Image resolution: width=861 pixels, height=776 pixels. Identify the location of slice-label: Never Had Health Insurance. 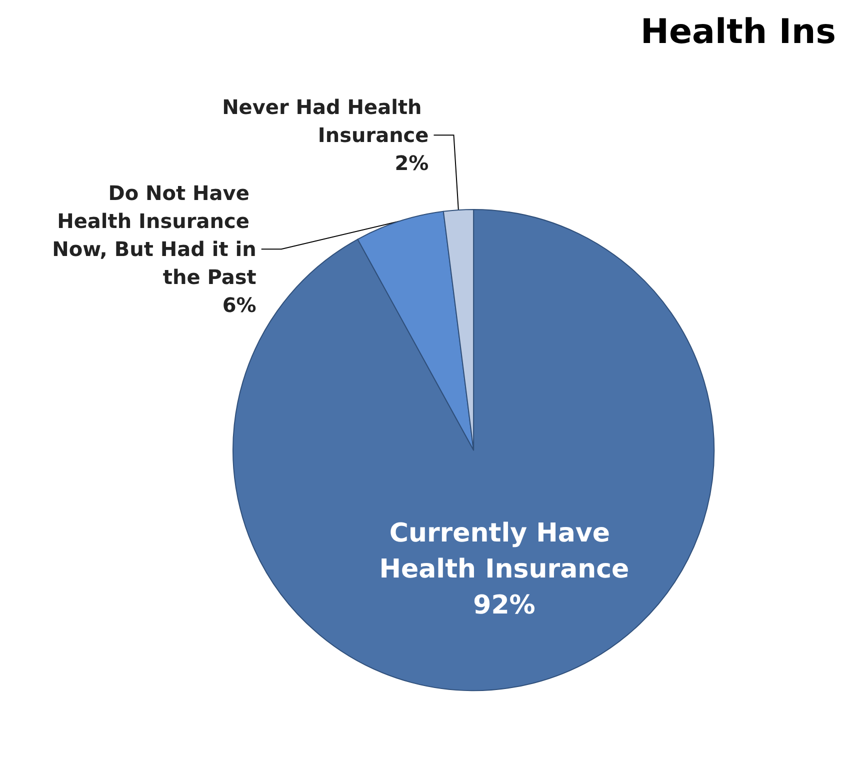
(325, 121).